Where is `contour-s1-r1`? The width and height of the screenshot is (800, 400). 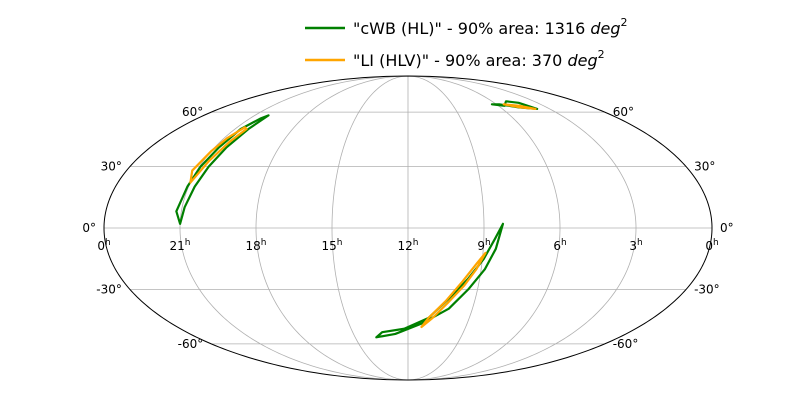 contour-s1-r1 is located at coordinates (519, 107).